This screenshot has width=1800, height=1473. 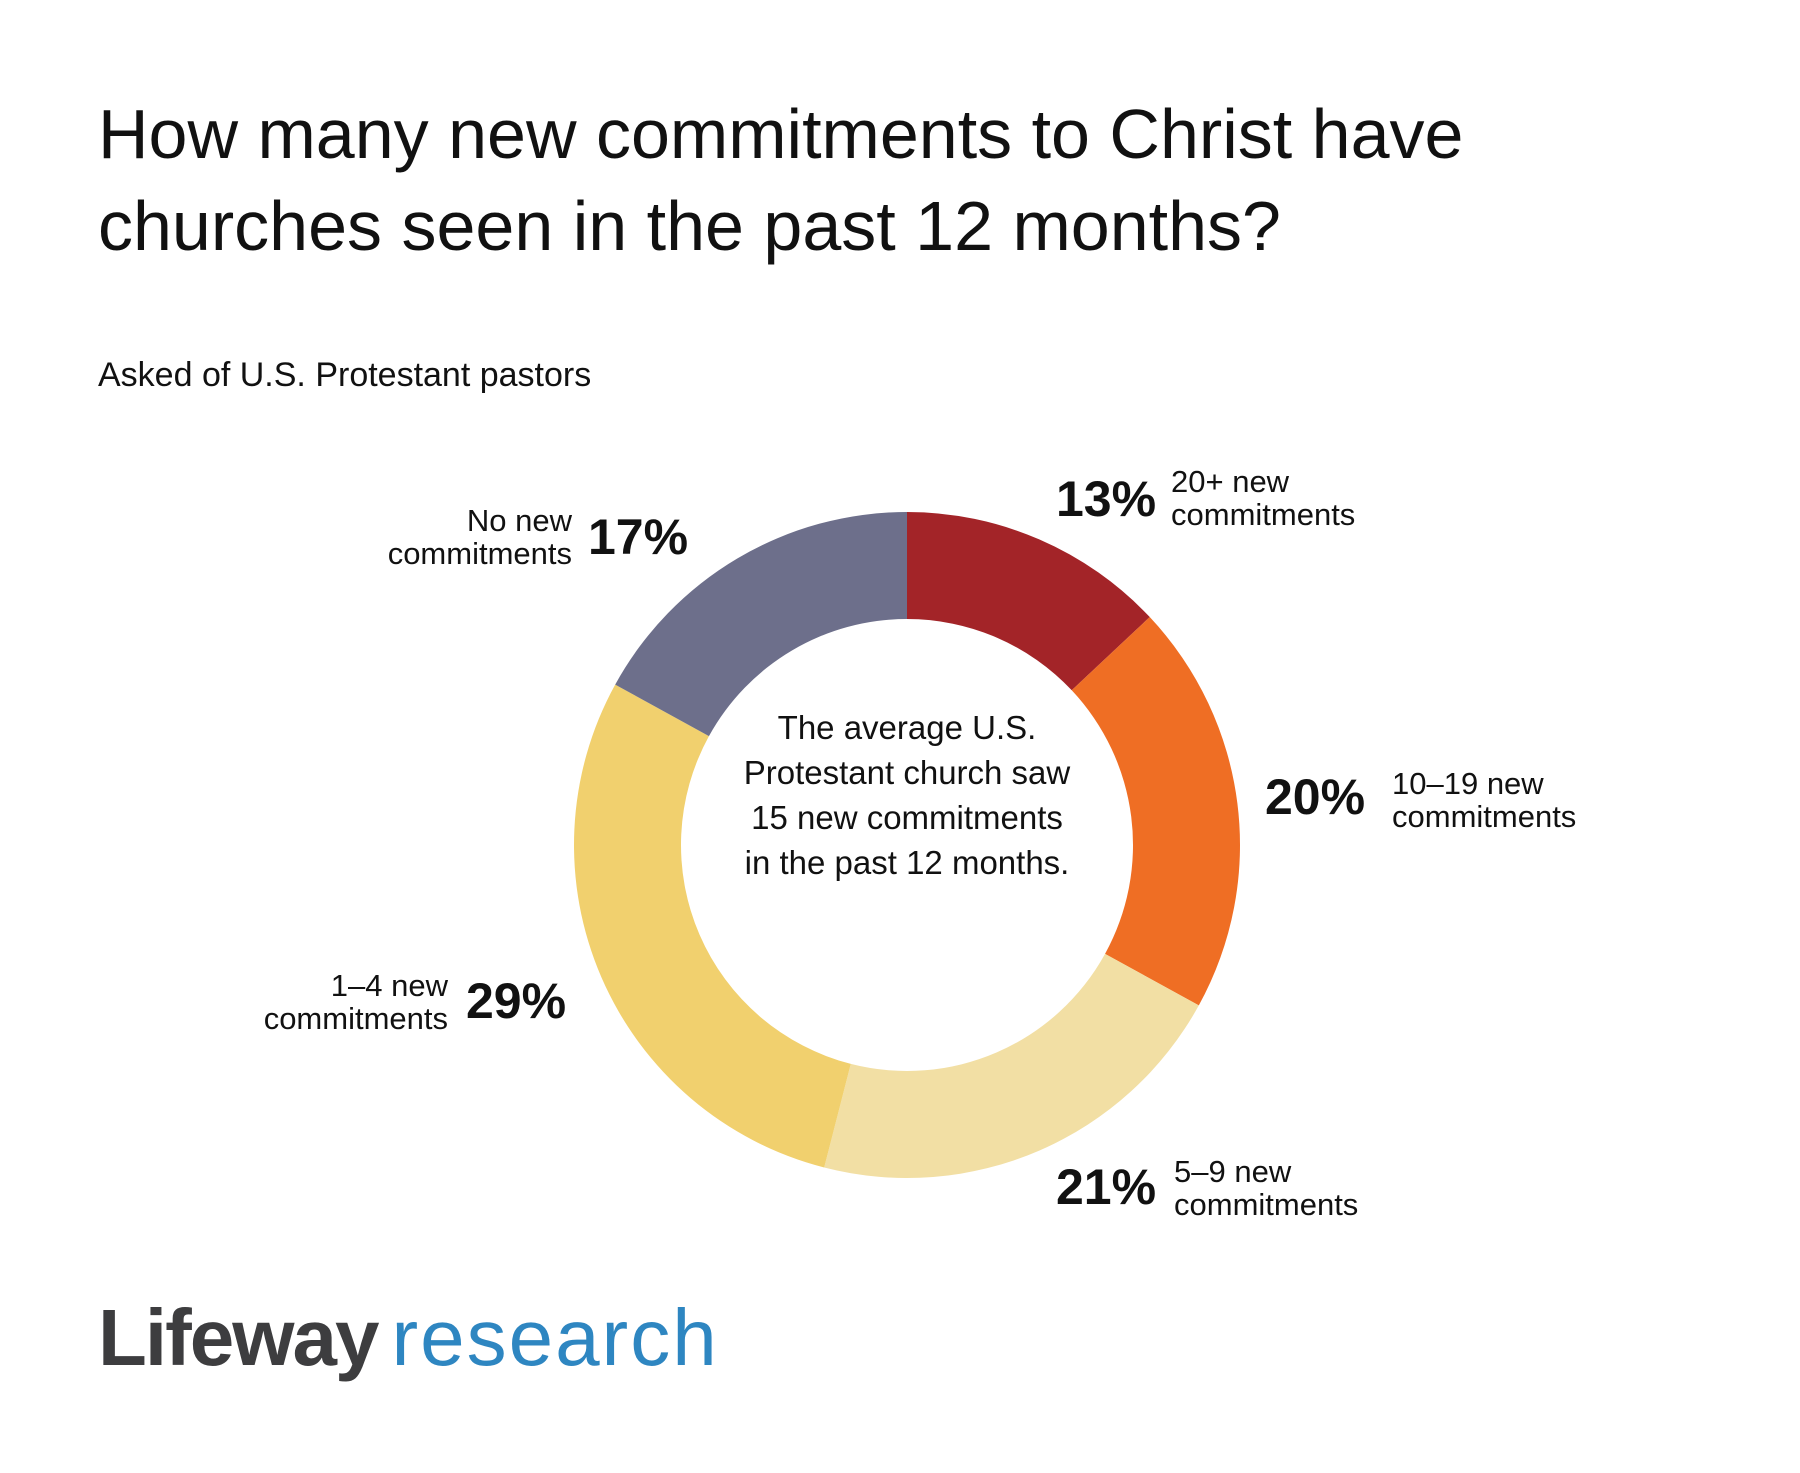 I want to click on data-label: 20%, so click(x=1315, y=797).